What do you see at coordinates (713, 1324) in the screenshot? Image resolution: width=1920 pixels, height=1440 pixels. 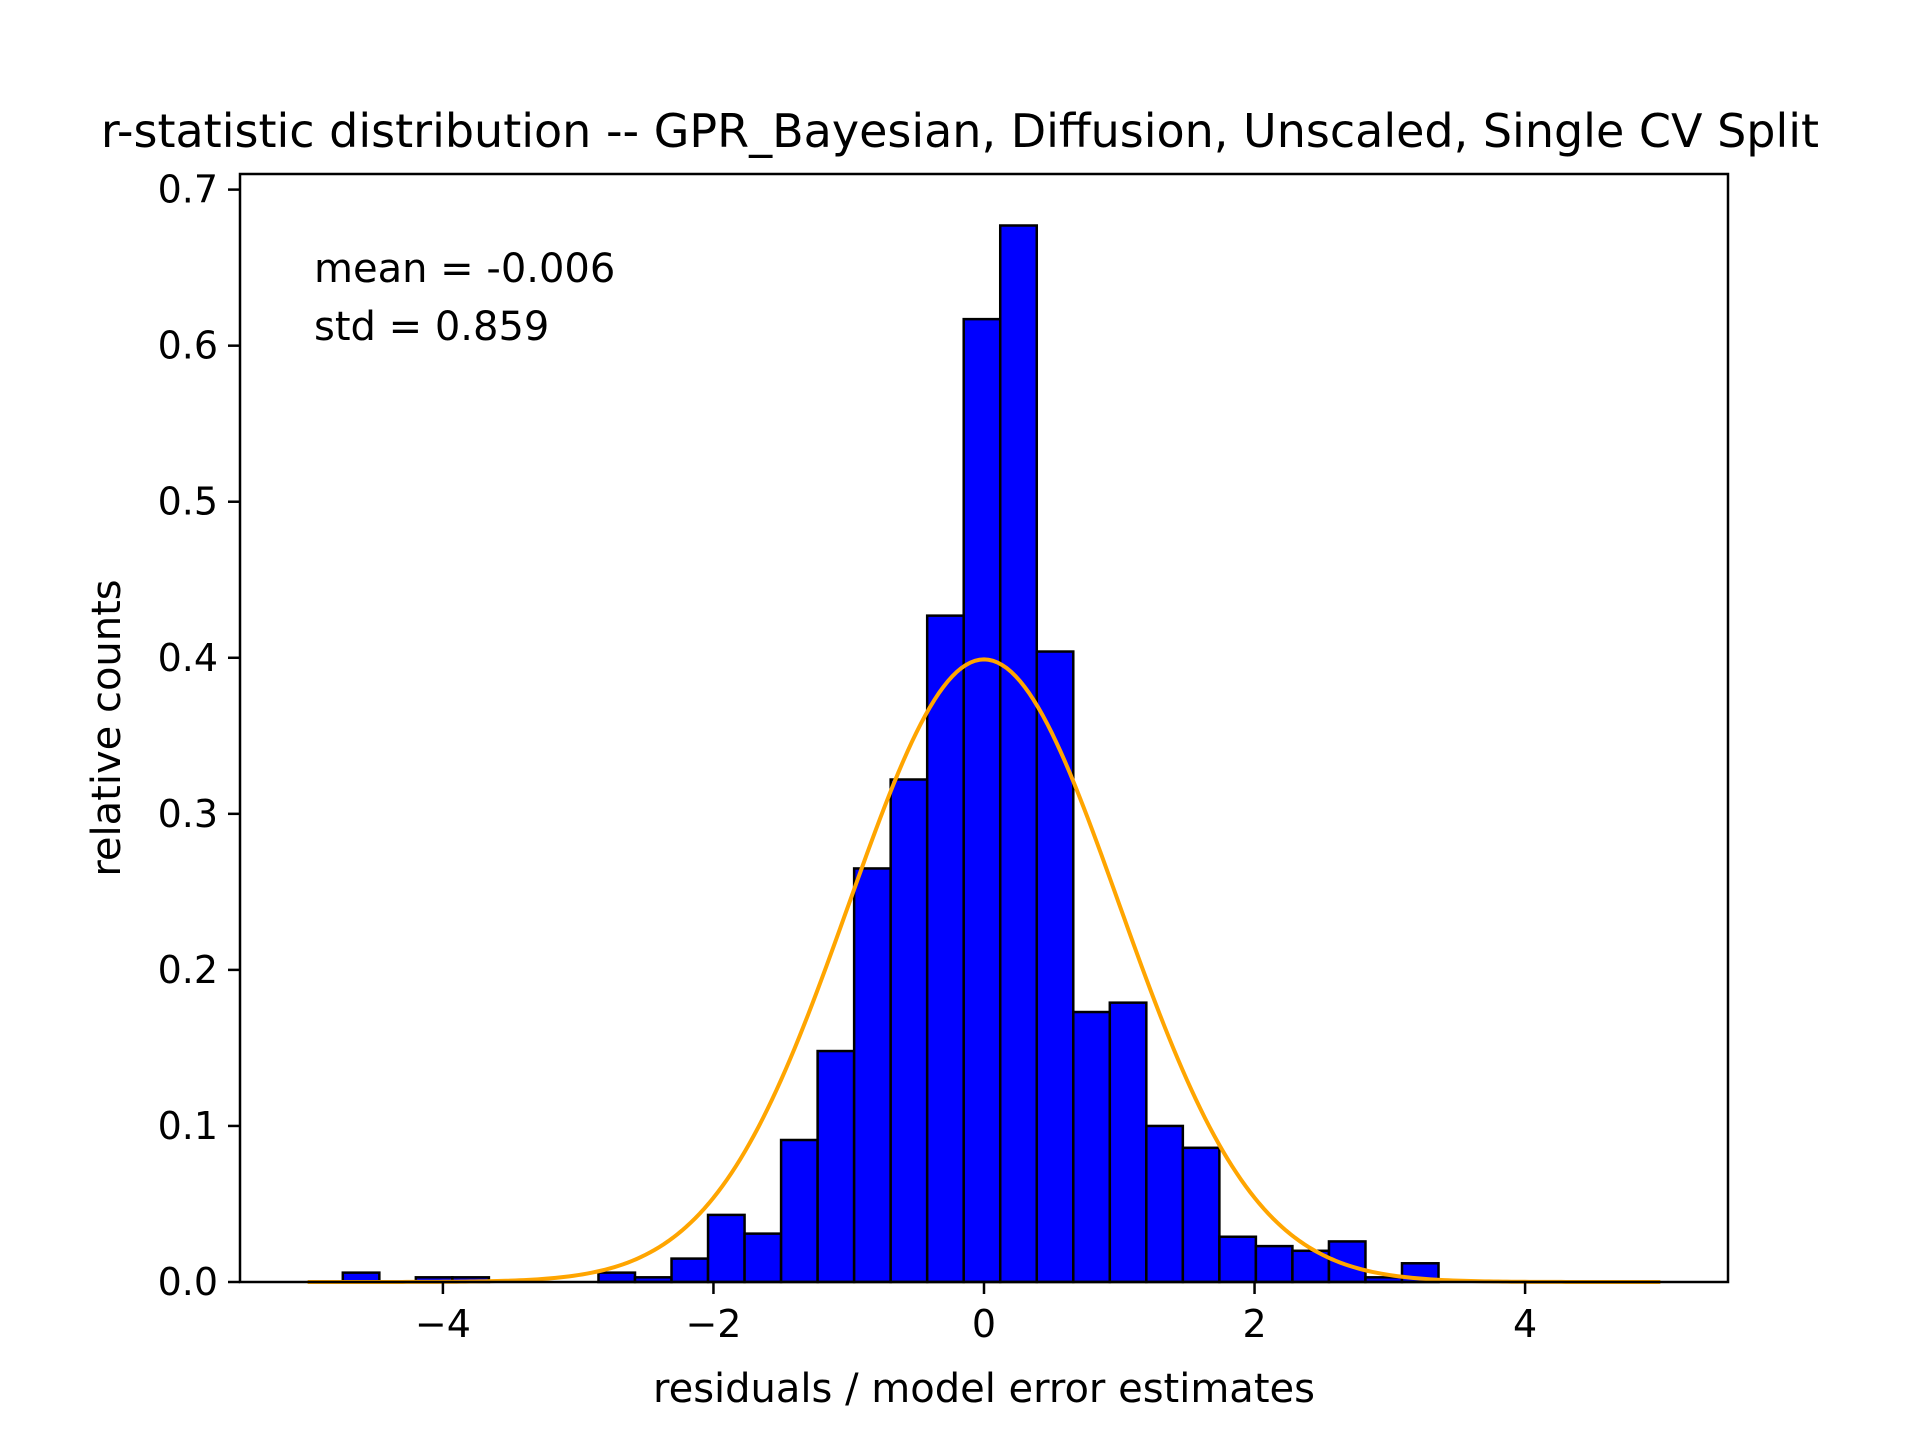 I see `x-tick-label: −2` at bounding box center [713, 1324].